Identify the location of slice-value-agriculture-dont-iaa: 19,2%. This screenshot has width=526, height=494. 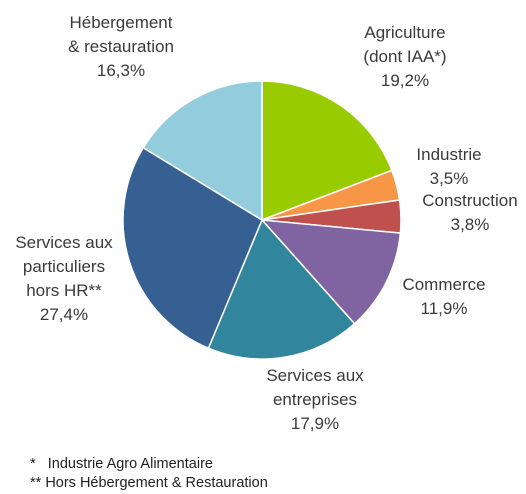
(405, 80).